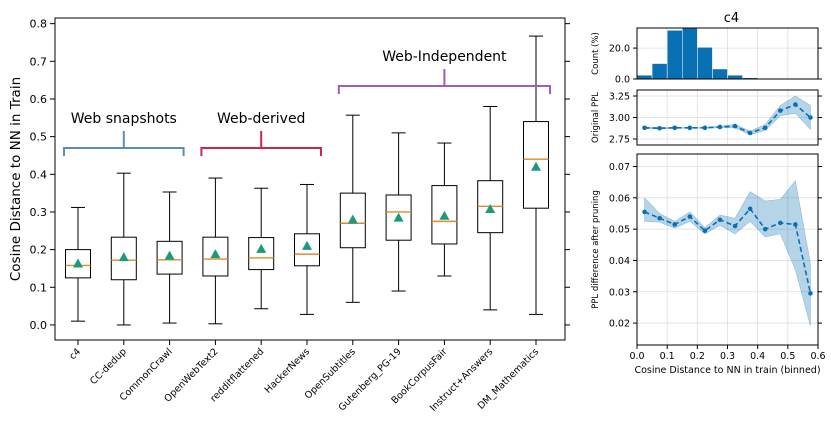 This screenshot has height=423, width=831. What do you see at coordinates (817, 356) in the screenshot?
I see `x-tick-label: 0.6` at bounding box center [817, 356].